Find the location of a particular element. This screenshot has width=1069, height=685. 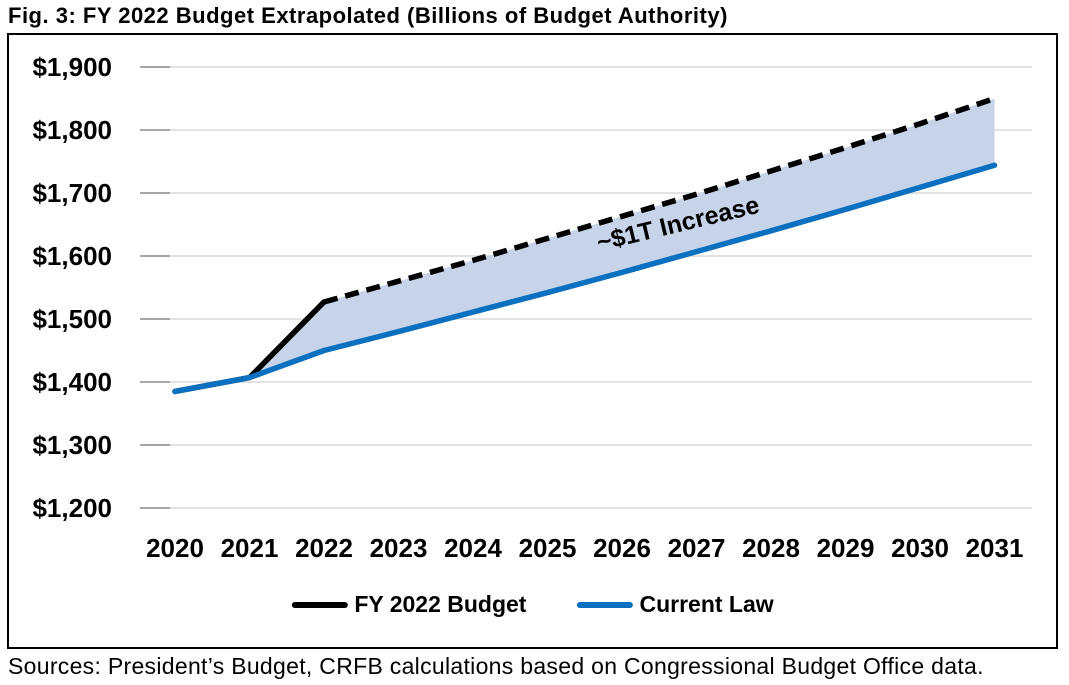

y-axis-label-1600: $1,600 is located at coordinates (72, 256).